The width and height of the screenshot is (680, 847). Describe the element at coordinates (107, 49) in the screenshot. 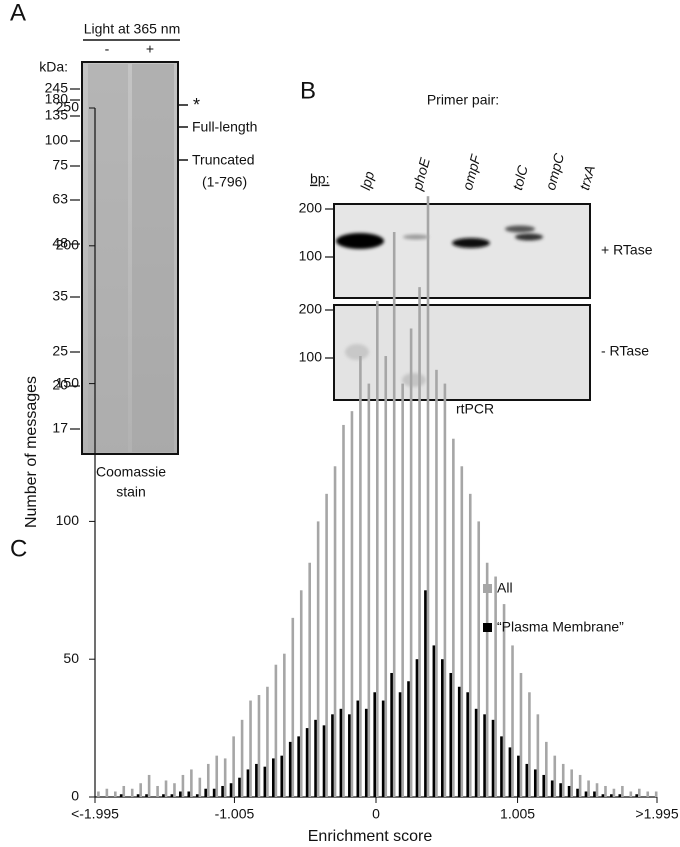

I see `lane-label: -` at that location.